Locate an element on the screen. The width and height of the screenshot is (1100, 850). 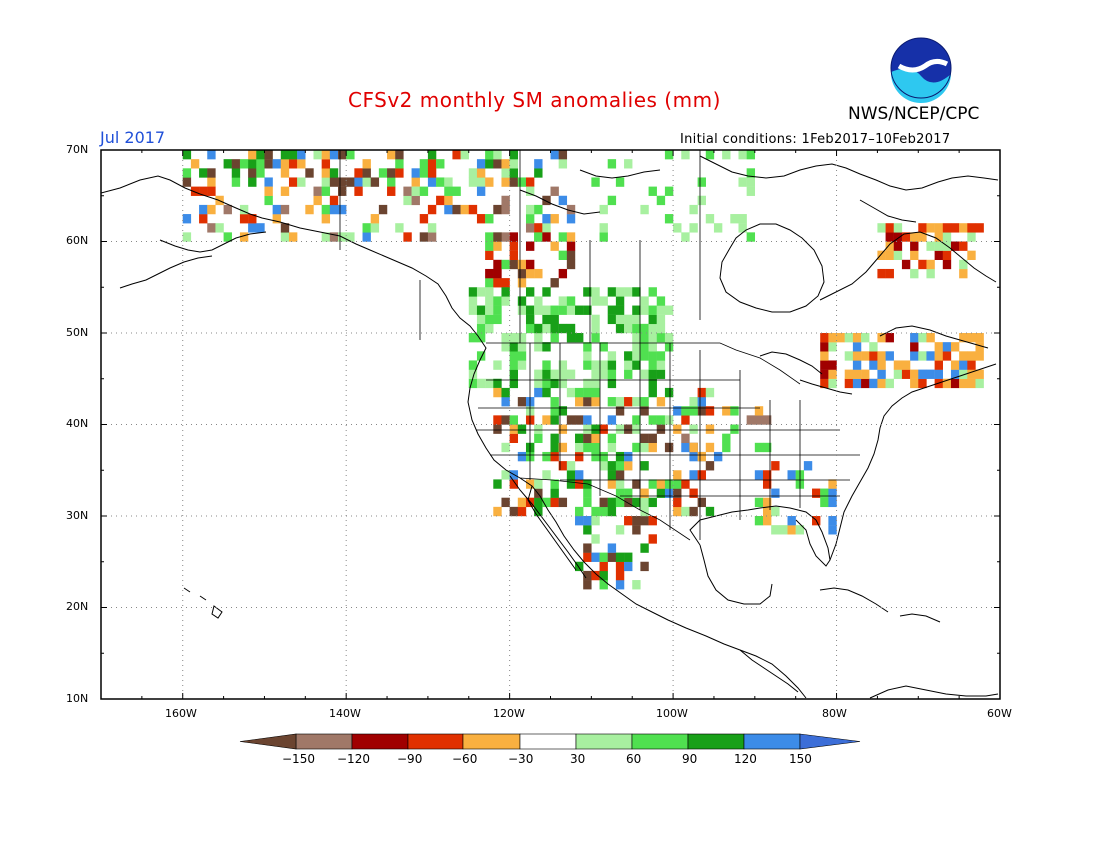
colorbar-label: −90 is located at coordinates (410, 759).